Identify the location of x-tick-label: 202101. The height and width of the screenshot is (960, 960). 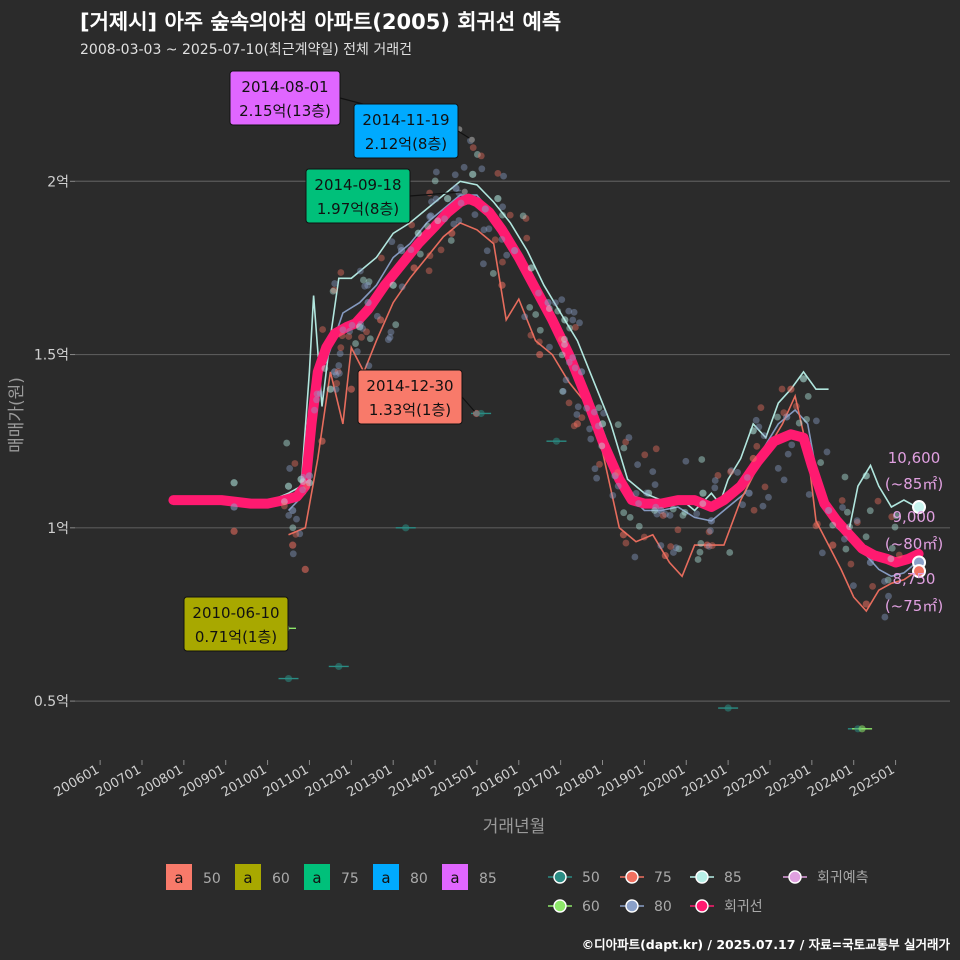
(705, 781).